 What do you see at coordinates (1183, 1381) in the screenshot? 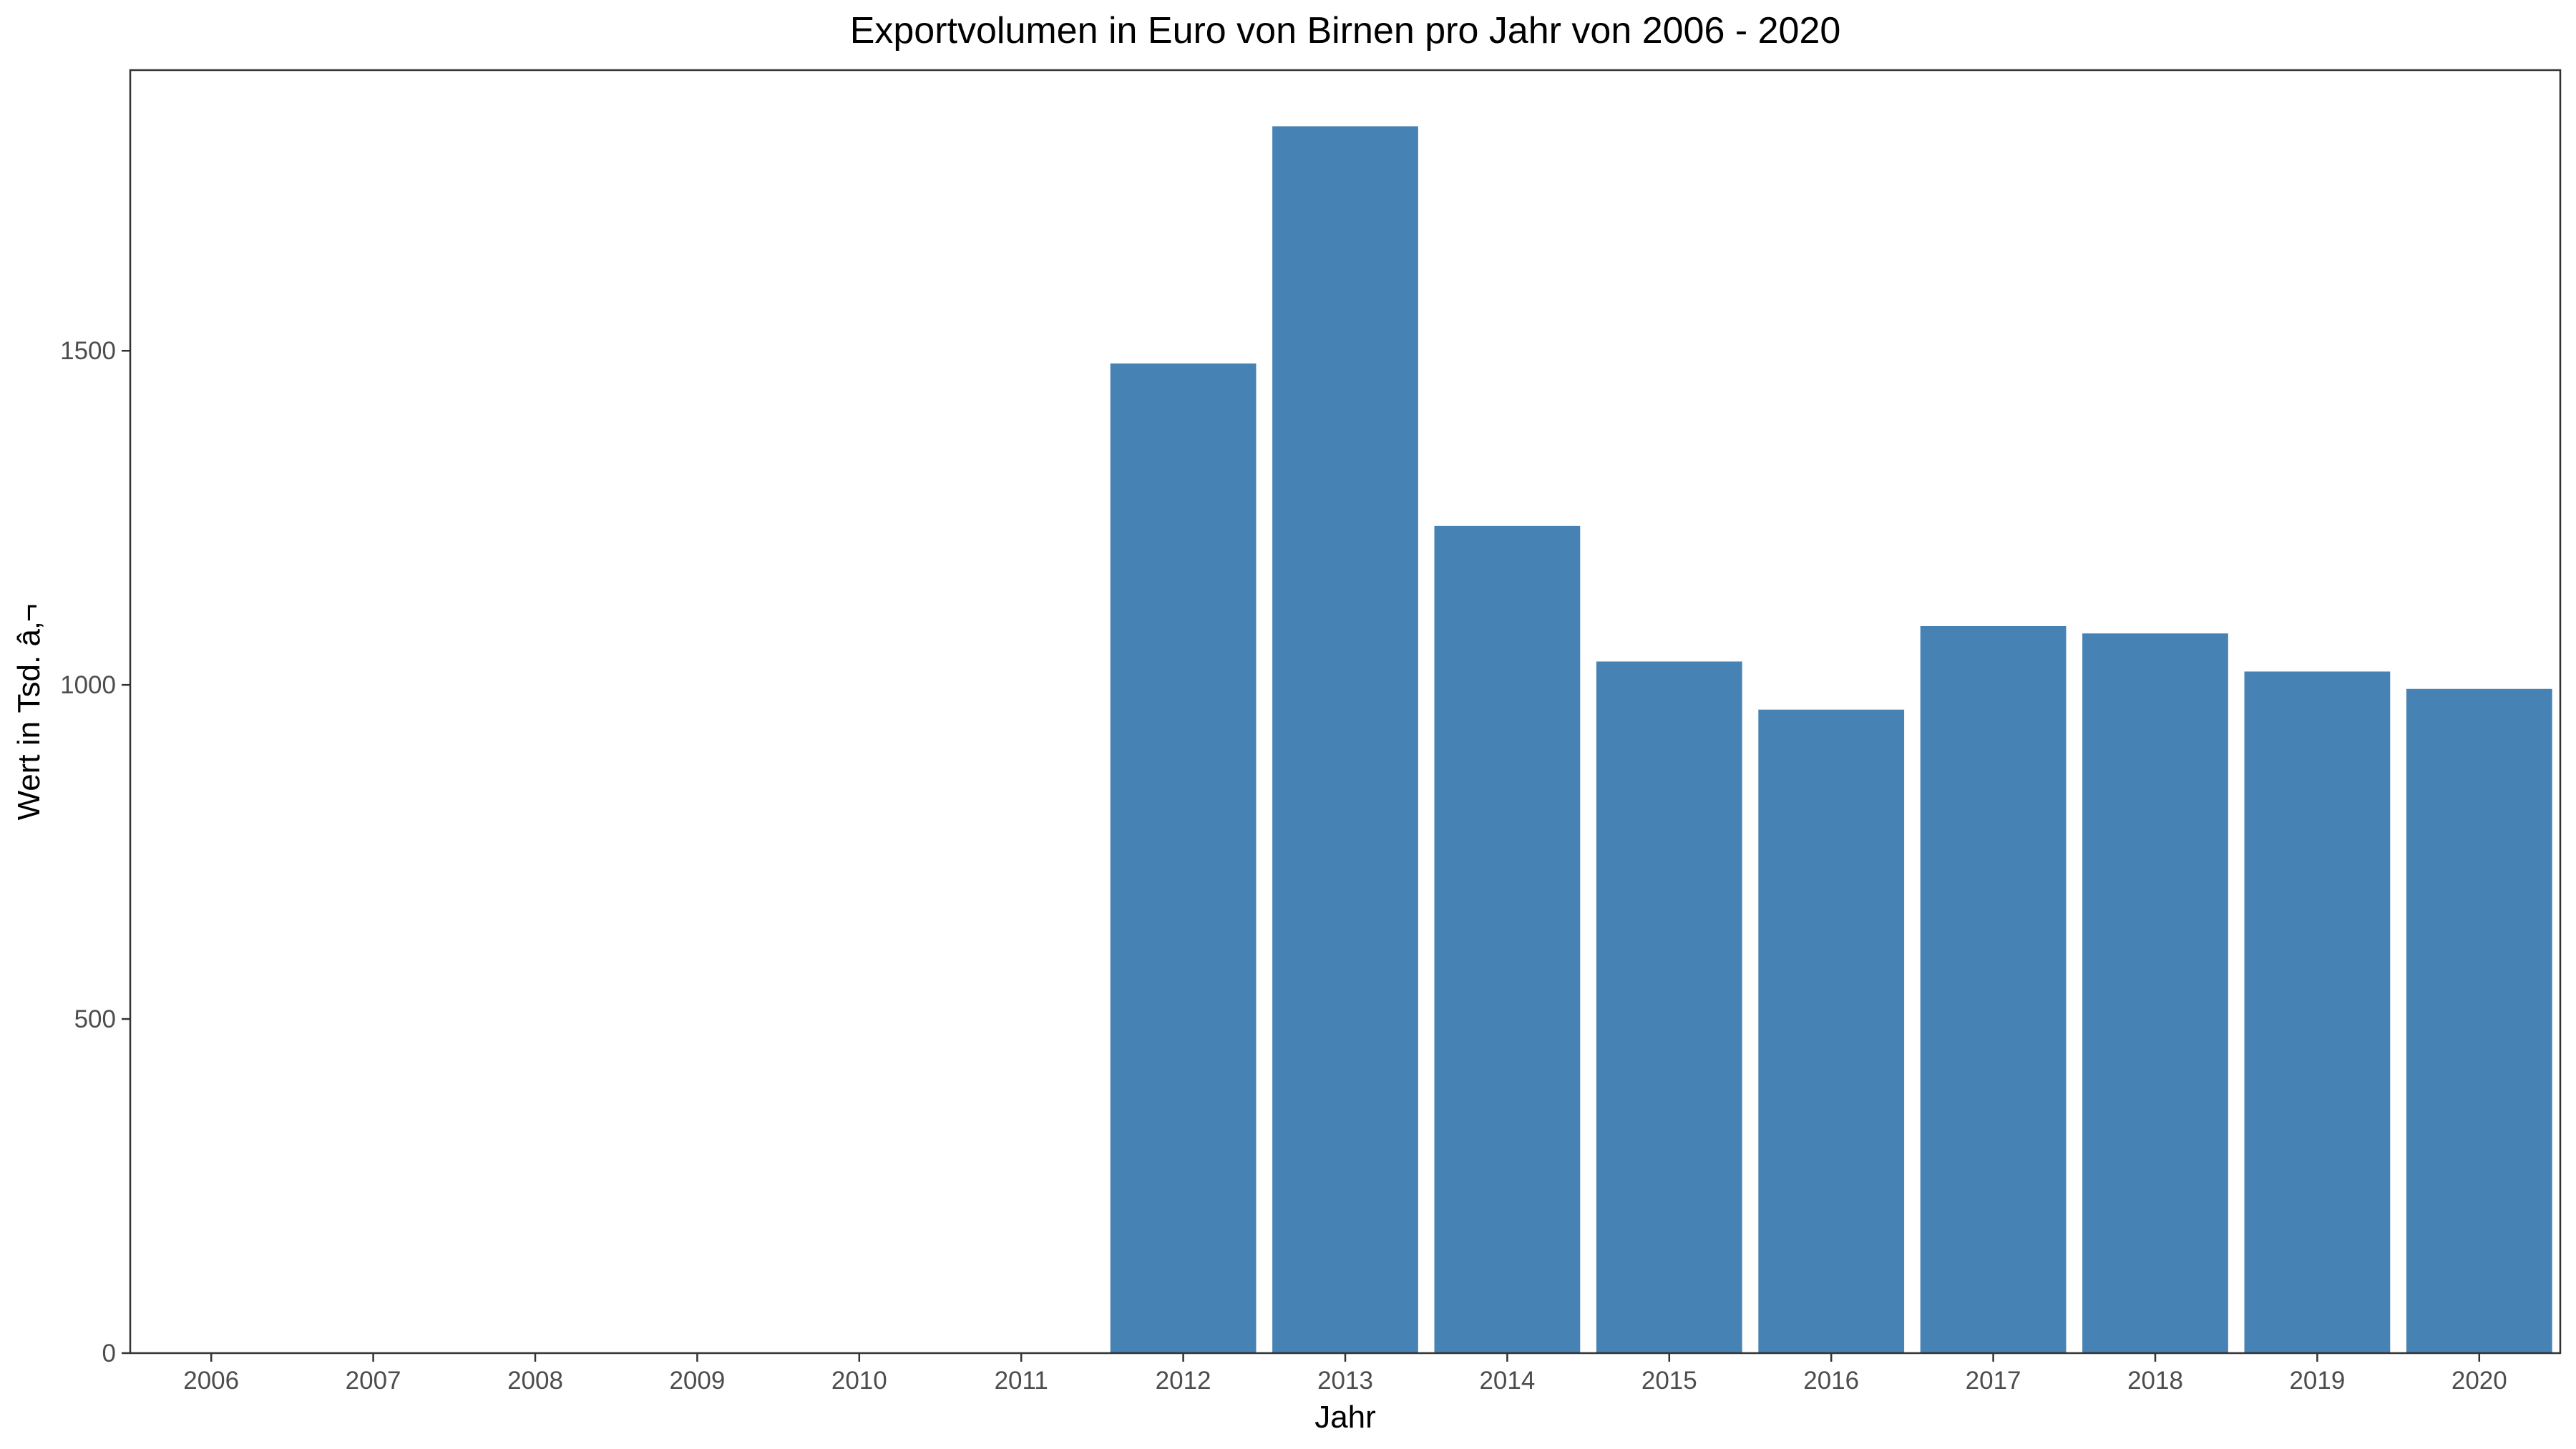
I see `x-tick-label-2012: 2012` at bounding box center [1183, 1381].